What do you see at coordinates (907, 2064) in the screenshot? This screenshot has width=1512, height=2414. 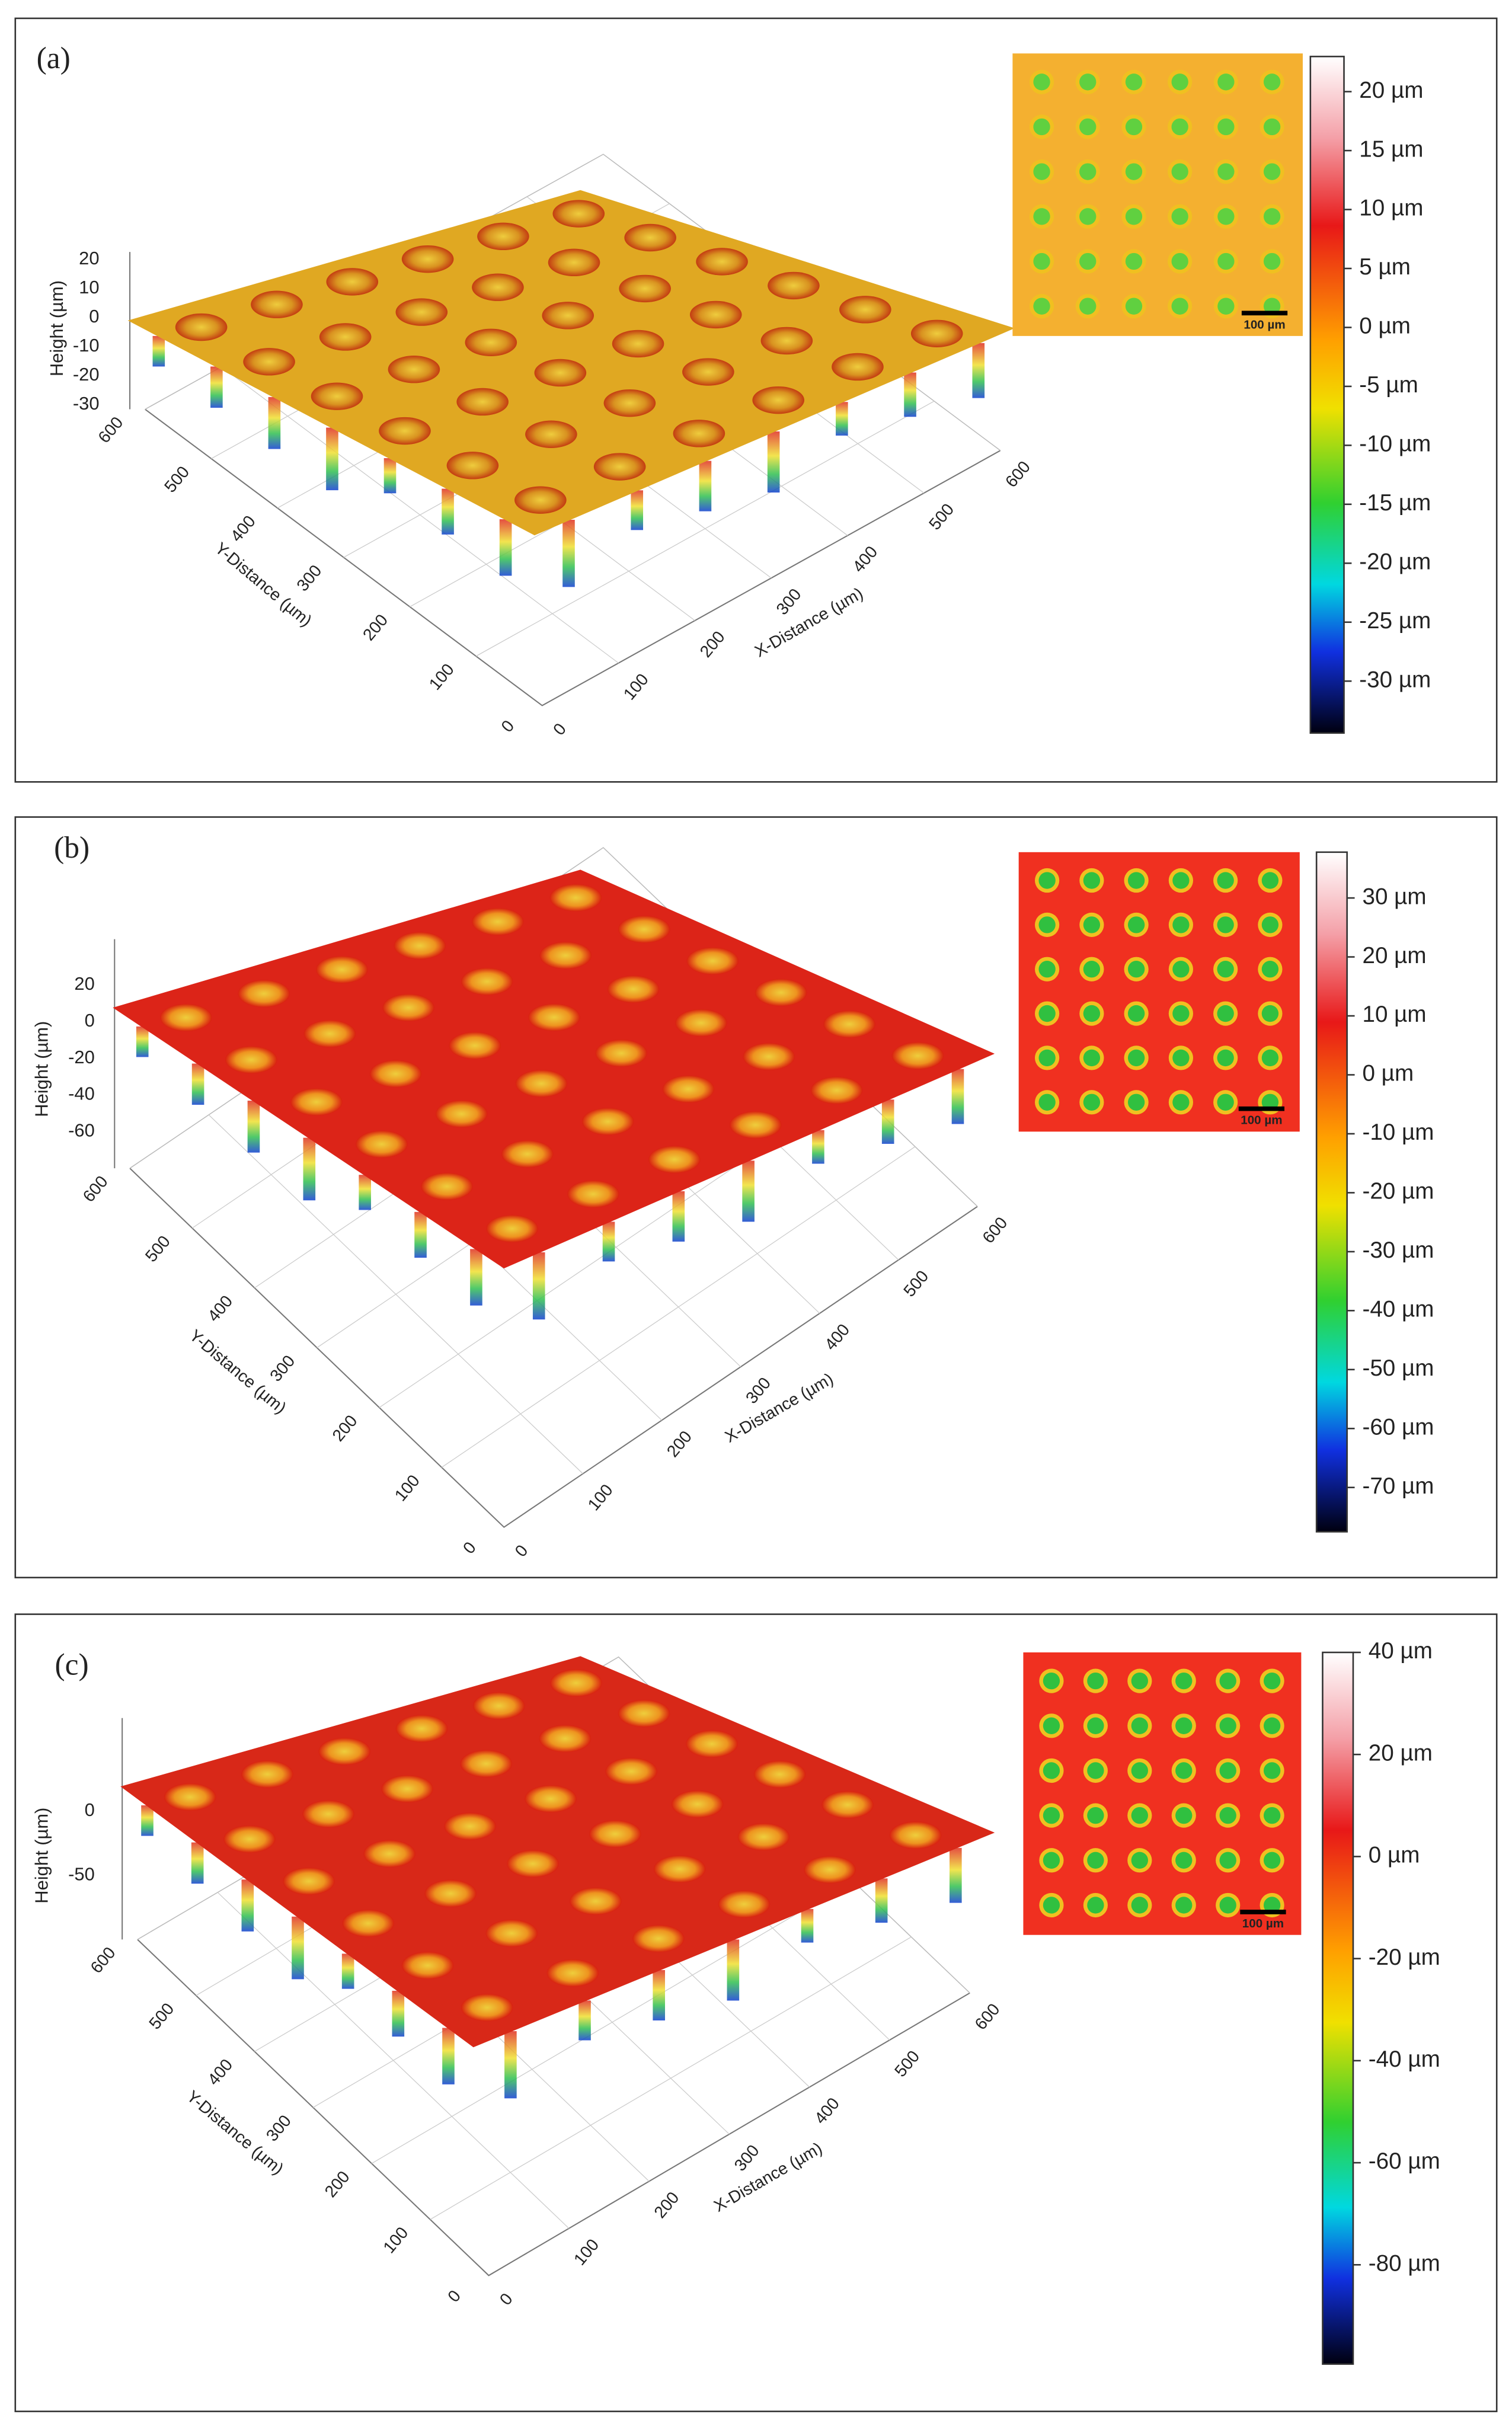 I see `x-tick-label: 500` at bounding box center [907, 2064].